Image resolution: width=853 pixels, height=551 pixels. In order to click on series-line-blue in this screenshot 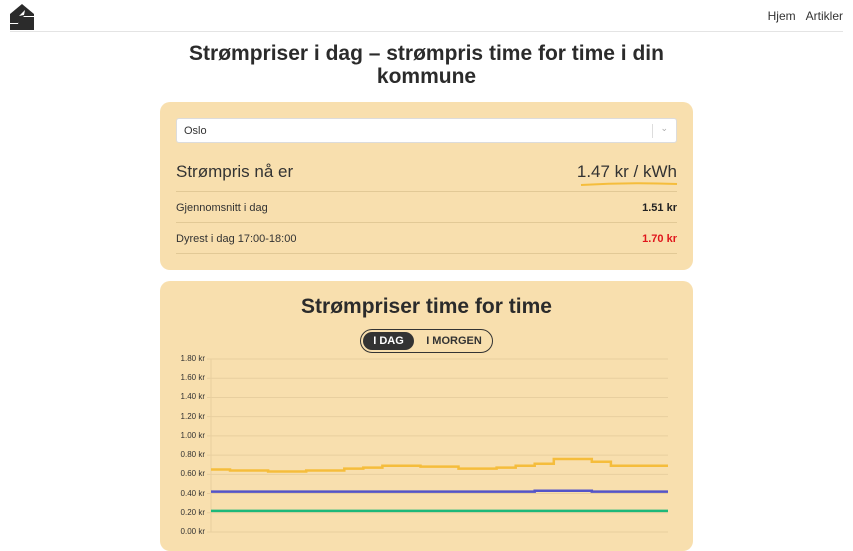, I will do `click(439, 491)`.